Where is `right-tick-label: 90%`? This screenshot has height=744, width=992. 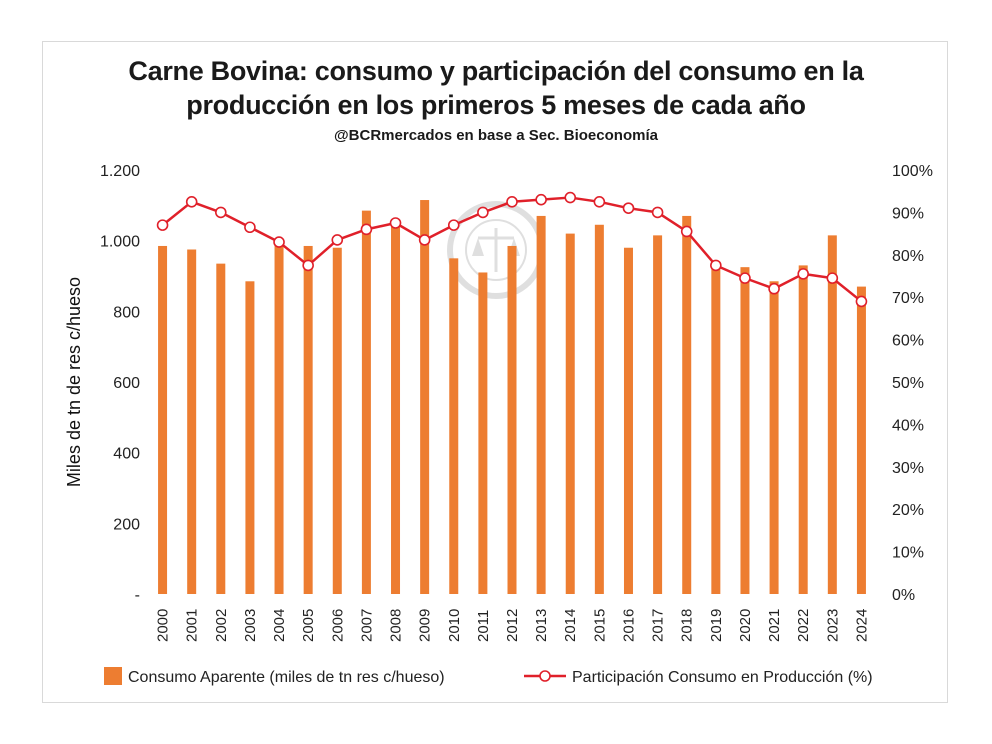
right-tick-label: 90% is located at coordinates (908, 213).